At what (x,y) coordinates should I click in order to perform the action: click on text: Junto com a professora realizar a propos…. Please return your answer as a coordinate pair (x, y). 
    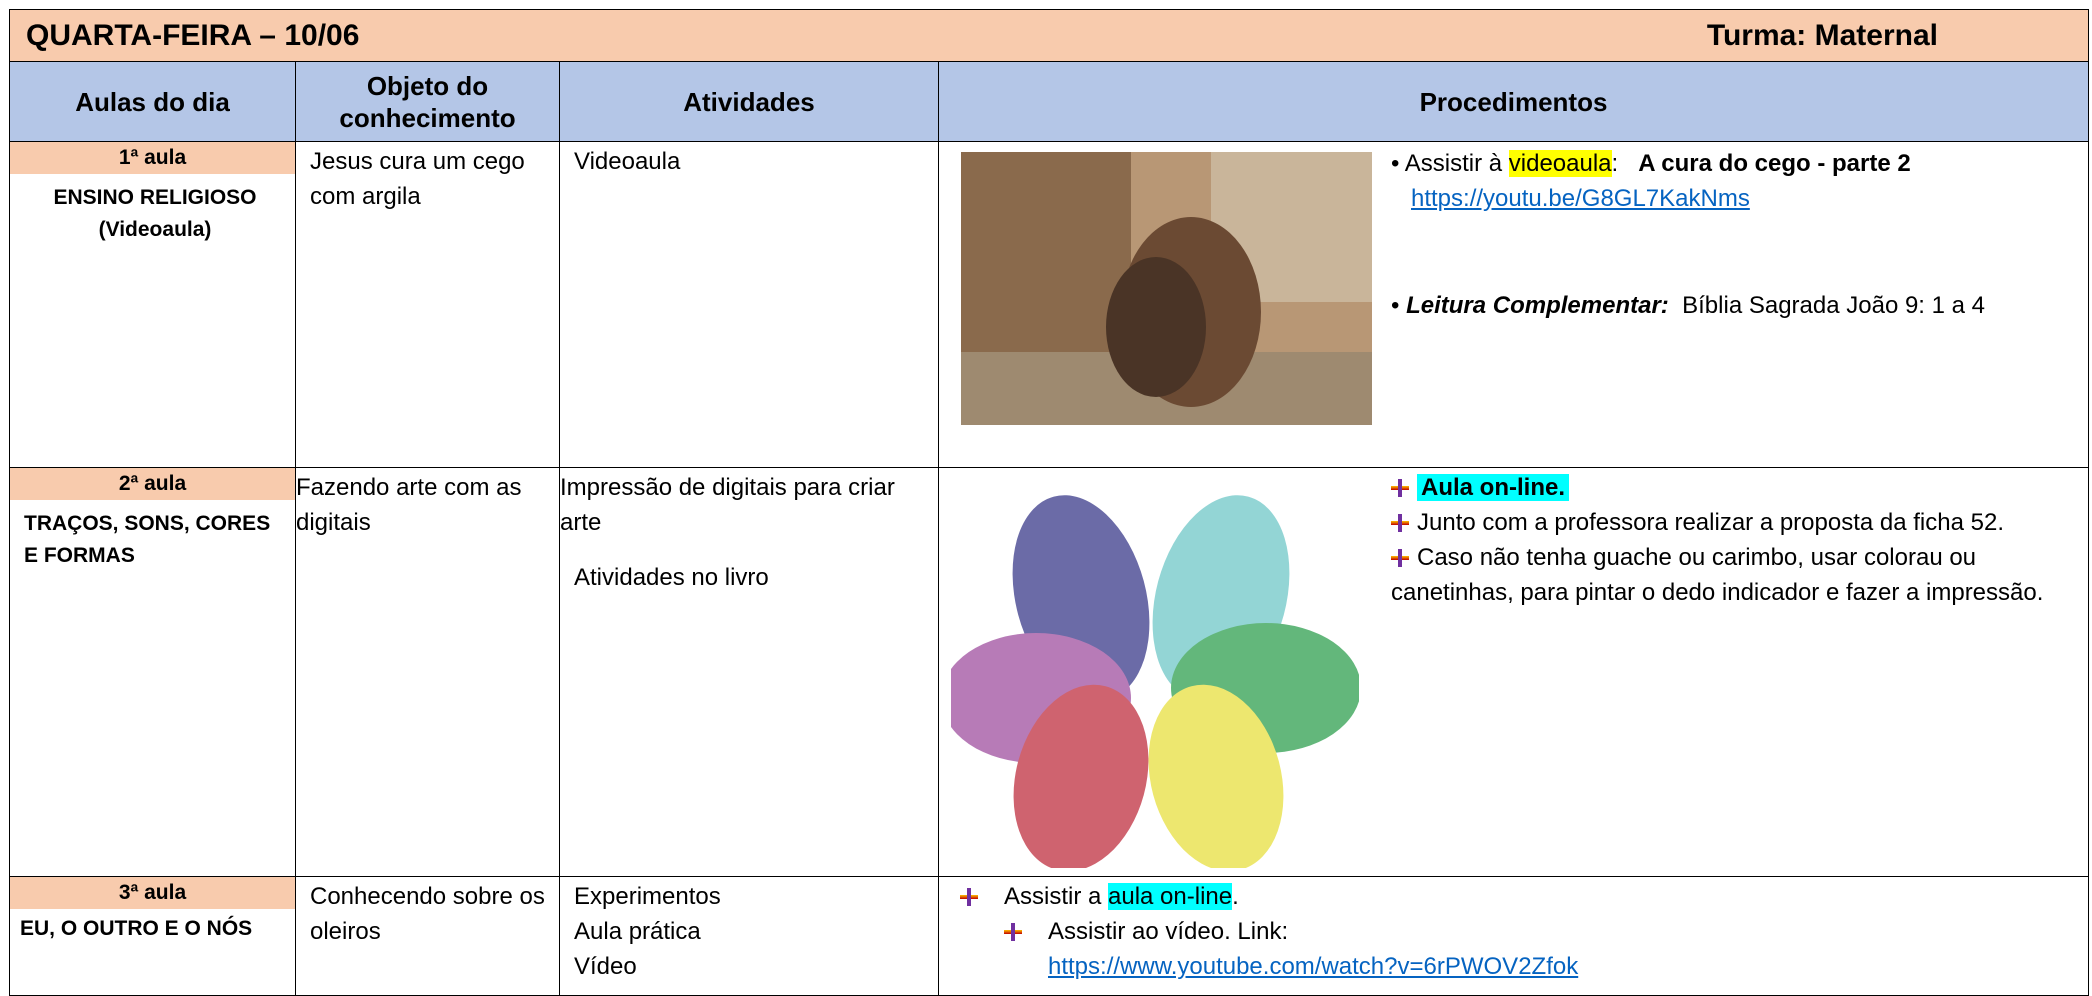
    Looking at the image, I should click on (1710, 522).